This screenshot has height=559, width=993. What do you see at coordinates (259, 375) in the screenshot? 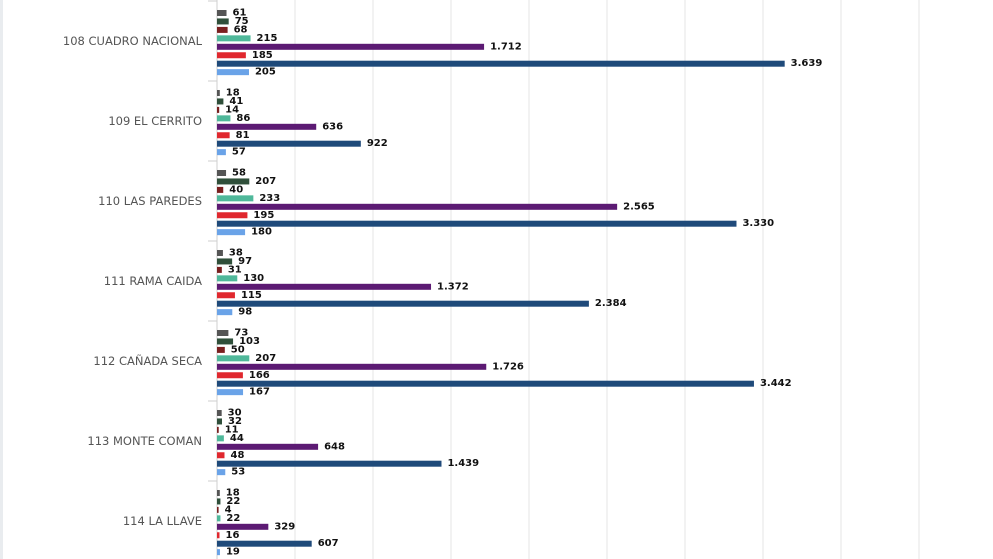
I see `value-label: 166` at bounding box center [259, 375].